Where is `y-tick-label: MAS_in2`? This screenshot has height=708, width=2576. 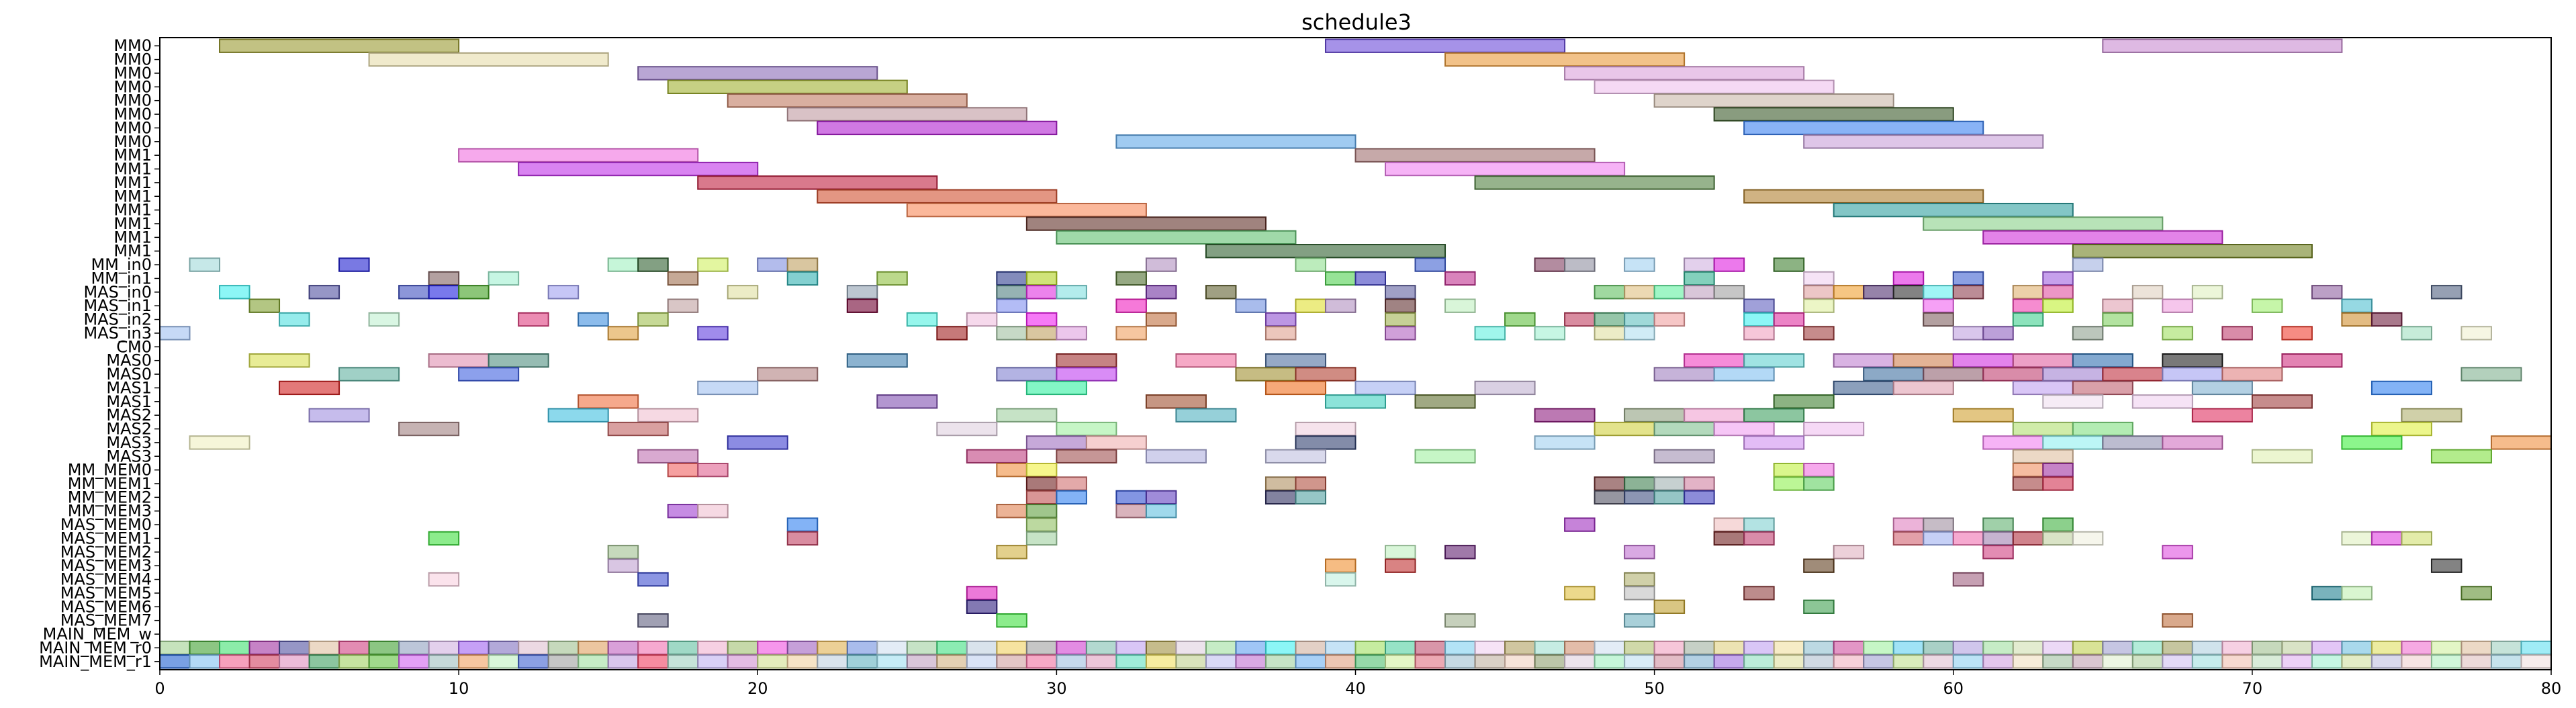 y-tick-label: MAS_in2 is located at coordinates (117, 320).